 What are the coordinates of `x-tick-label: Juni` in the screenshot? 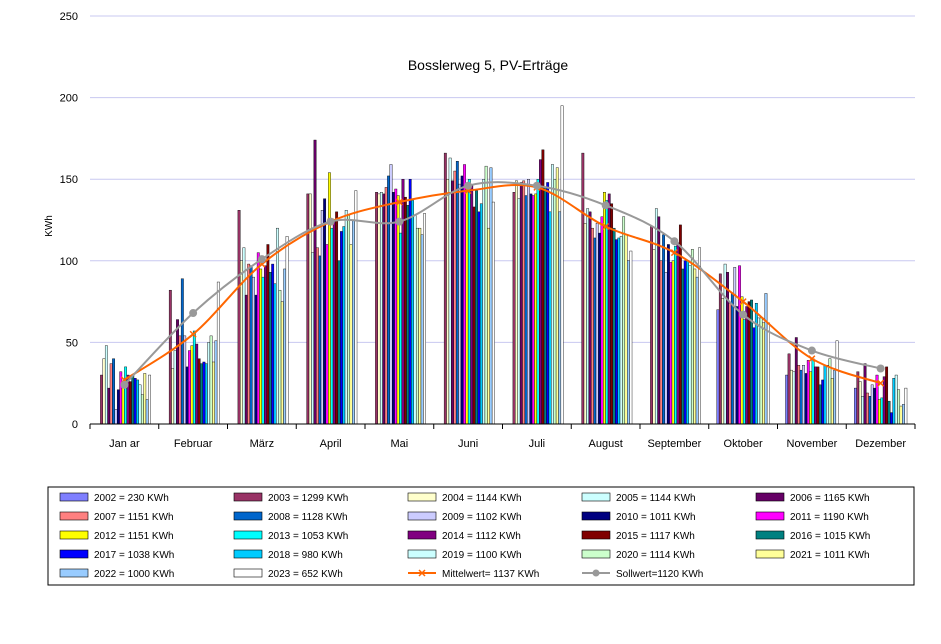 It's located at (468, 444).